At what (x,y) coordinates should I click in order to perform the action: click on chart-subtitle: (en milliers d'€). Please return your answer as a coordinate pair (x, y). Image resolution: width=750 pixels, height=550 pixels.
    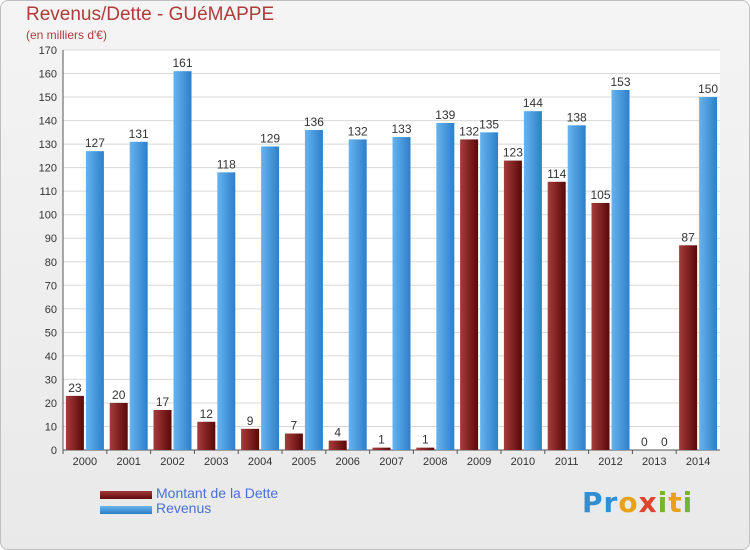
    Looking at the image, I should click on (66, 35).